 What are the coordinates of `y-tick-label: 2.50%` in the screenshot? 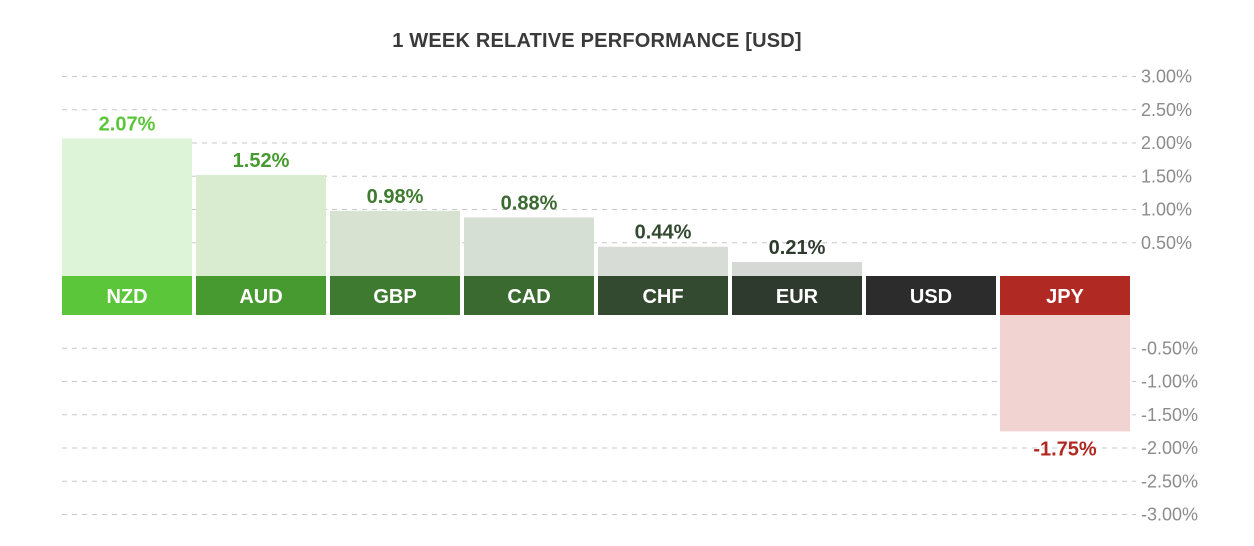 It's located at (1166, 110).